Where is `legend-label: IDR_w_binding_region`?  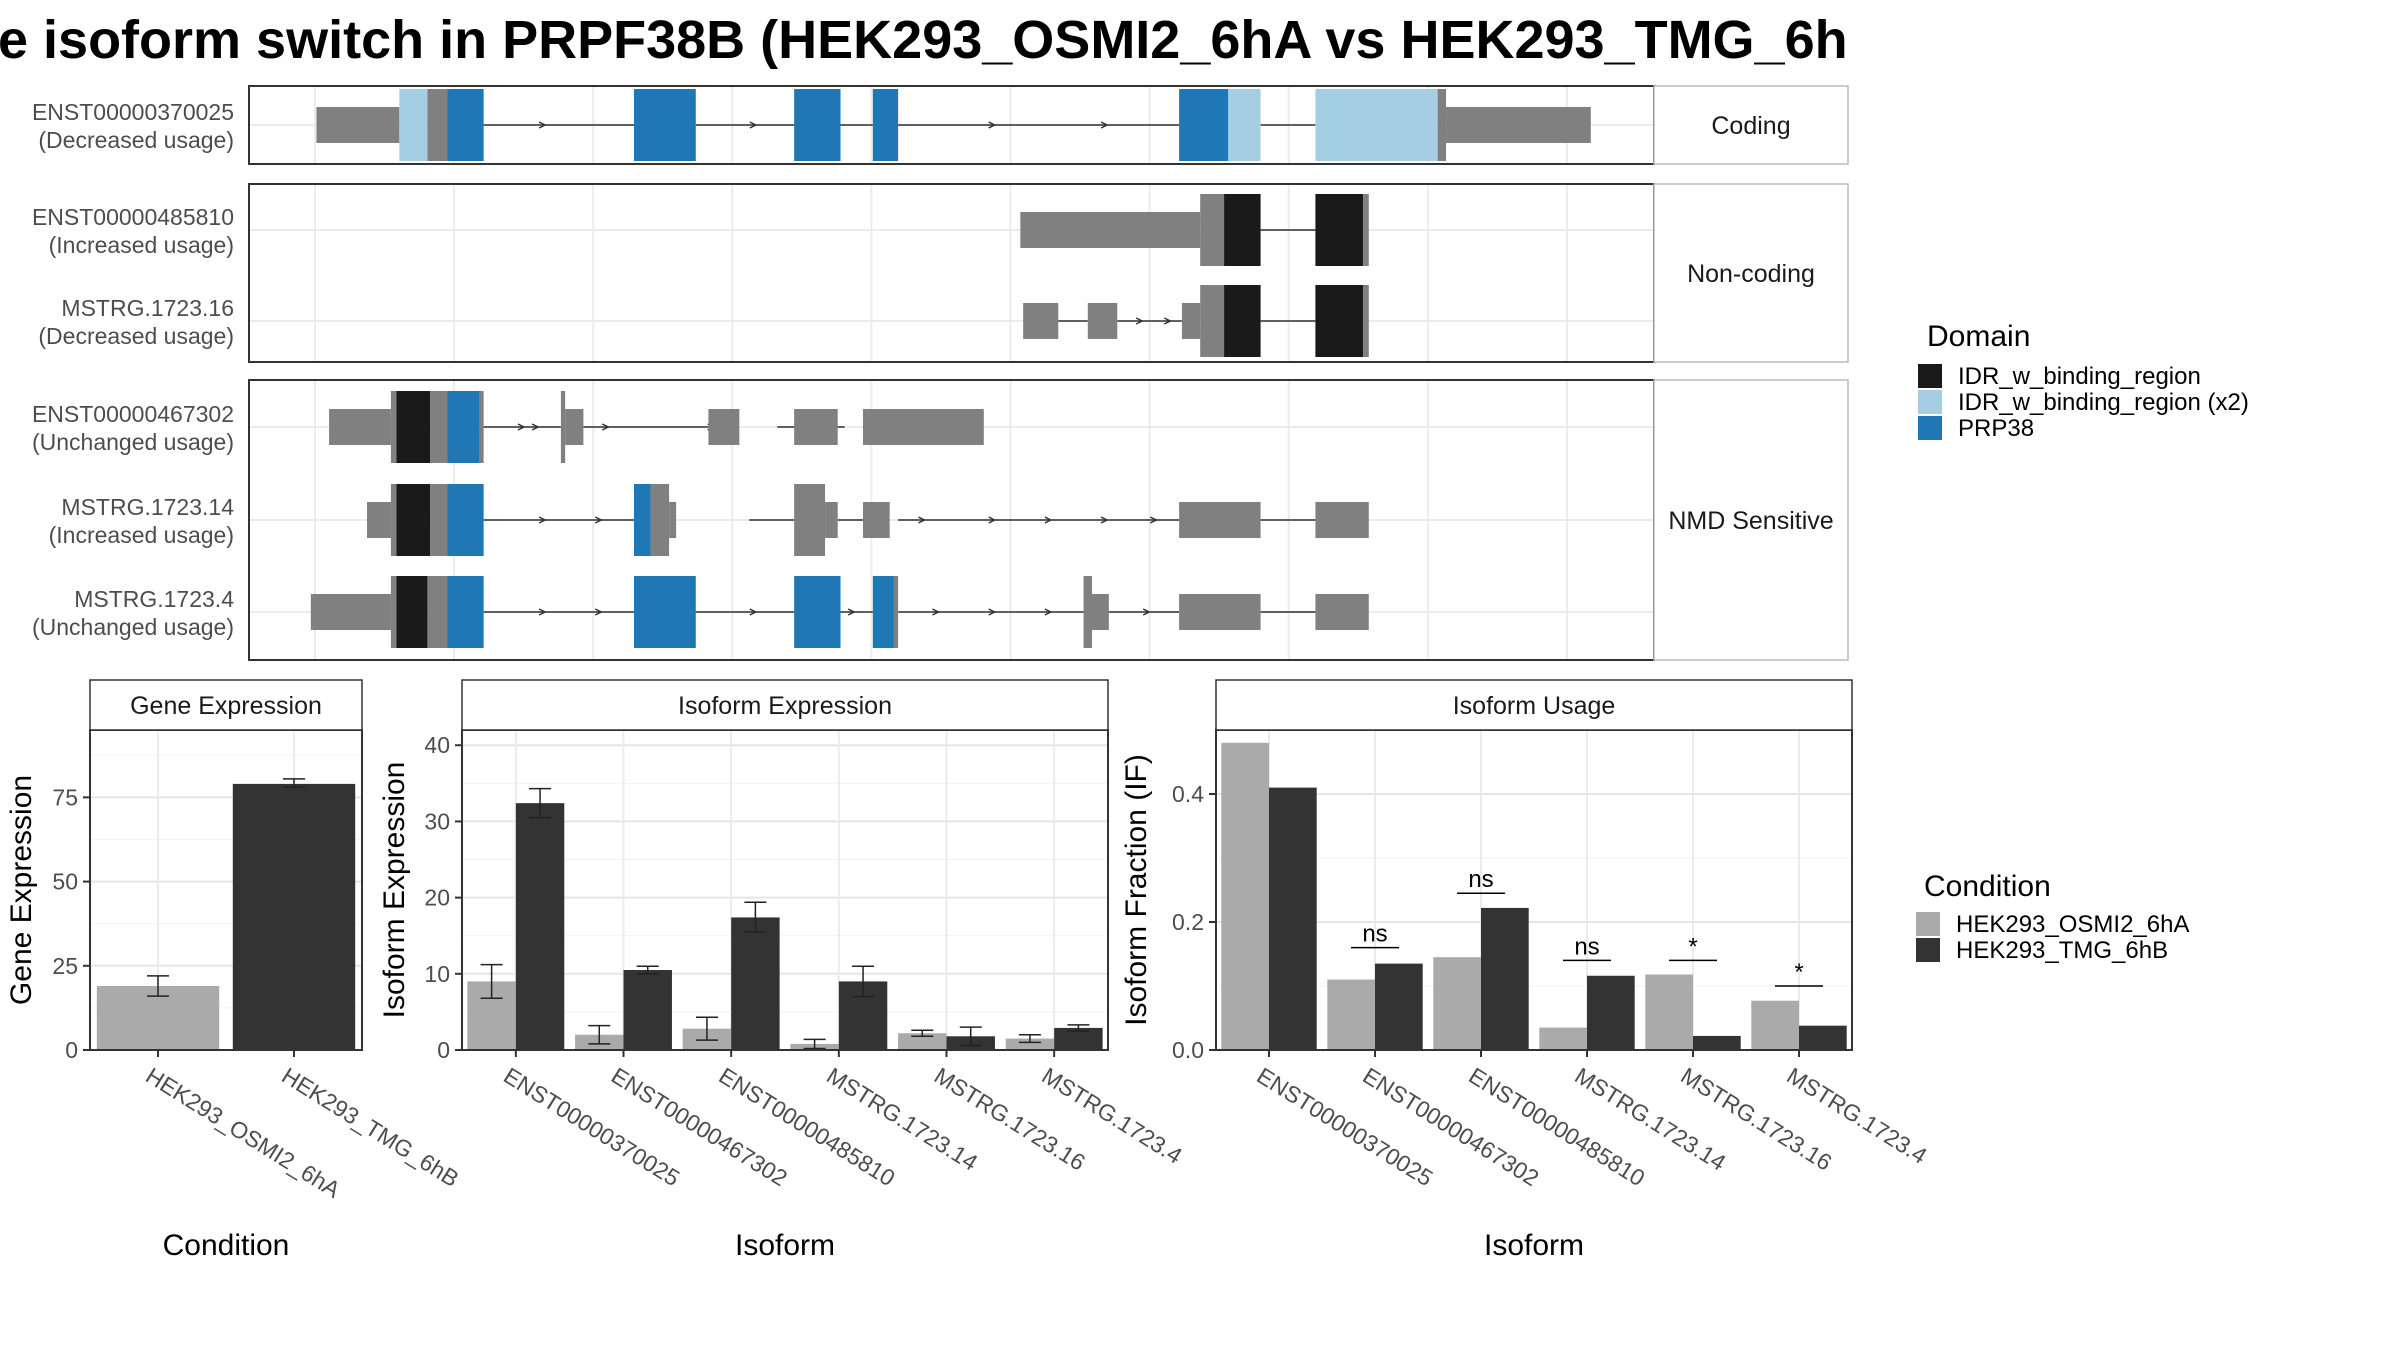
legend-label: IDR_w_binding_region is located at coordinates (2079, 376).